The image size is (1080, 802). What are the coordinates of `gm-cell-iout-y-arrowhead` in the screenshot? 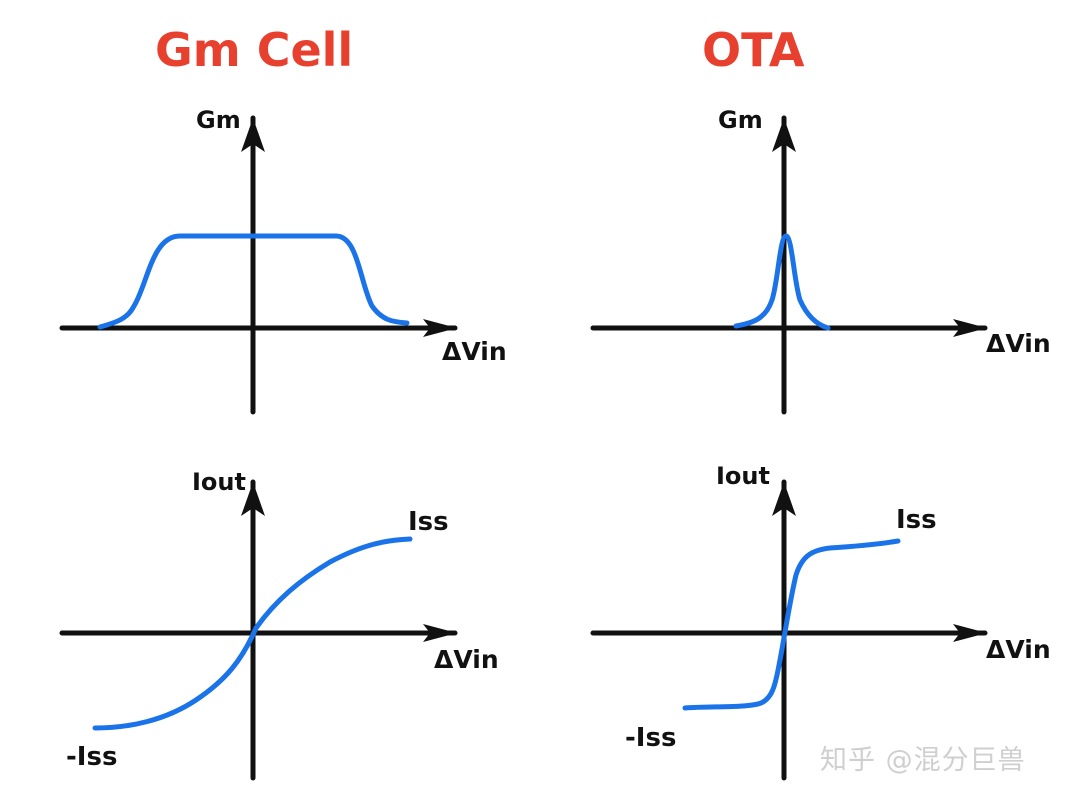 It's located at (253, 499).